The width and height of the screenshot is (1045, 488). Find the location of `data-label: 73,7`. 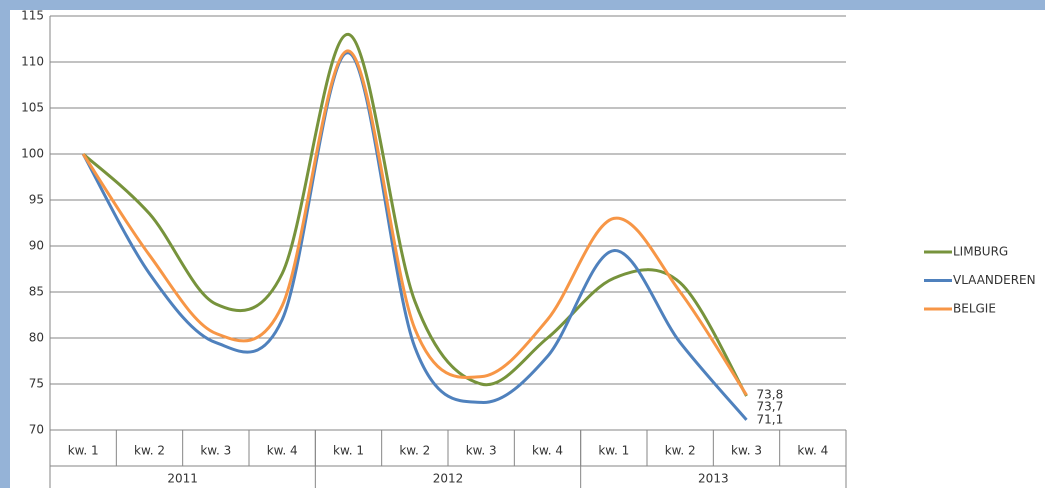

data-label: 73,7 is located at coordinates (770, 407).